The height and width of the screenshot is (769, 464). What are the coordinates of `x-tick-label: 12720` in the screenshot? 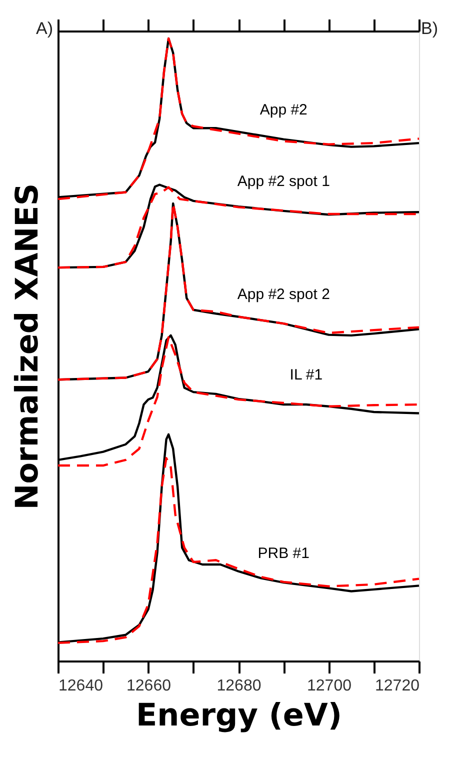 It's located at (397, 686).